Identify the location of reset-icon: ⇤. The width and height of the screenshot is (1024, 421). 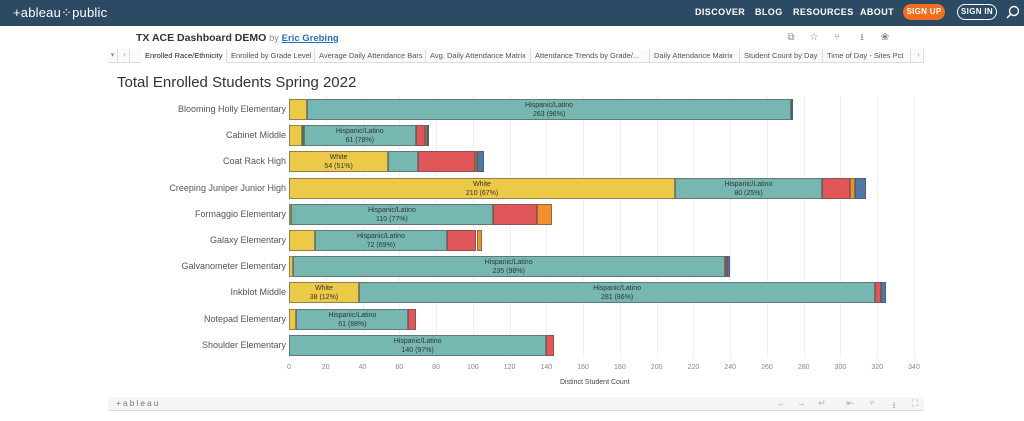
(850, 403).